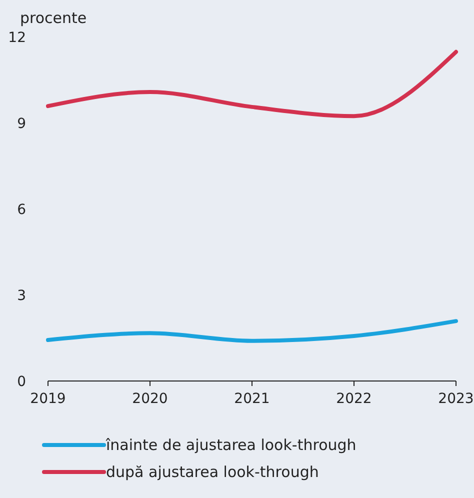 Image resolution: width=474 pixels, height=498 pixels. Describe the element at coordinates (48, 399) in the screenshot. I see `x-tick-label: 2019` at that location.